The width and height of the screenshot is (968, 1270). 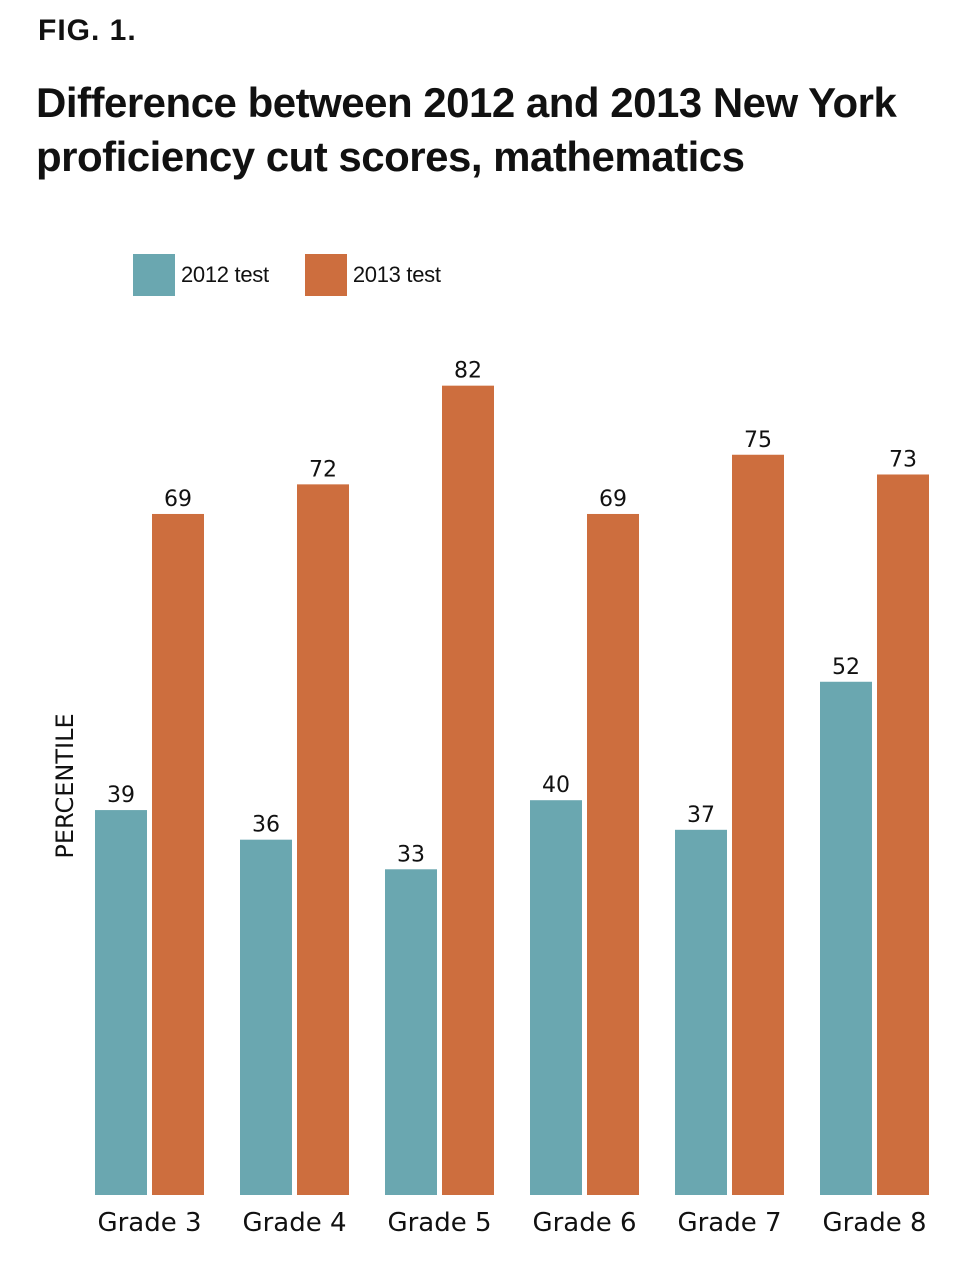 I want to click on legend-swatch-2012, so click(x=154, y=275).